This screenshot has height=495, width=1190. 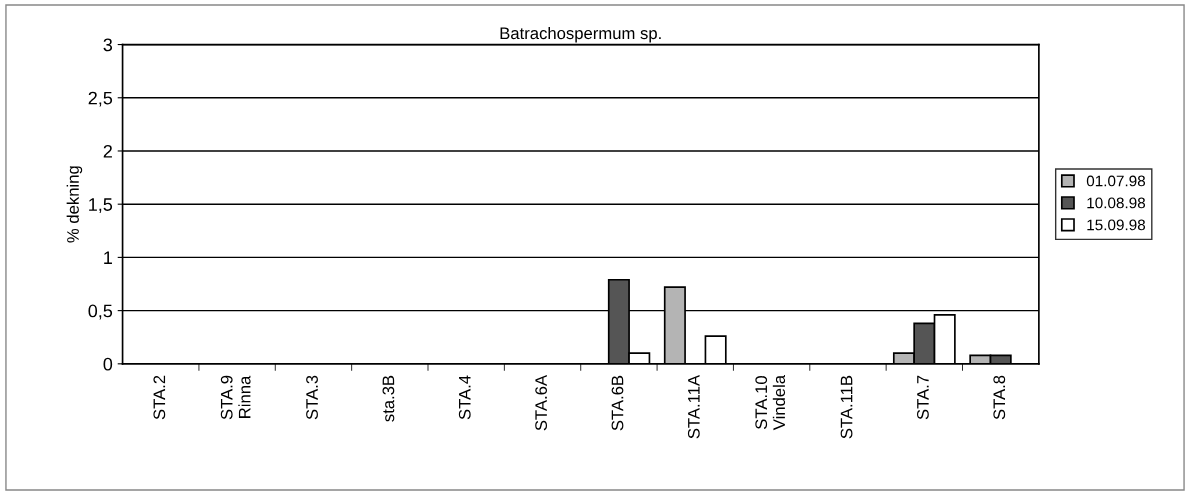 What do you see at coordinates (159, 397) in the screenshot?
I see `x-tick-label: STA.2` at bounding box center [159, 397].